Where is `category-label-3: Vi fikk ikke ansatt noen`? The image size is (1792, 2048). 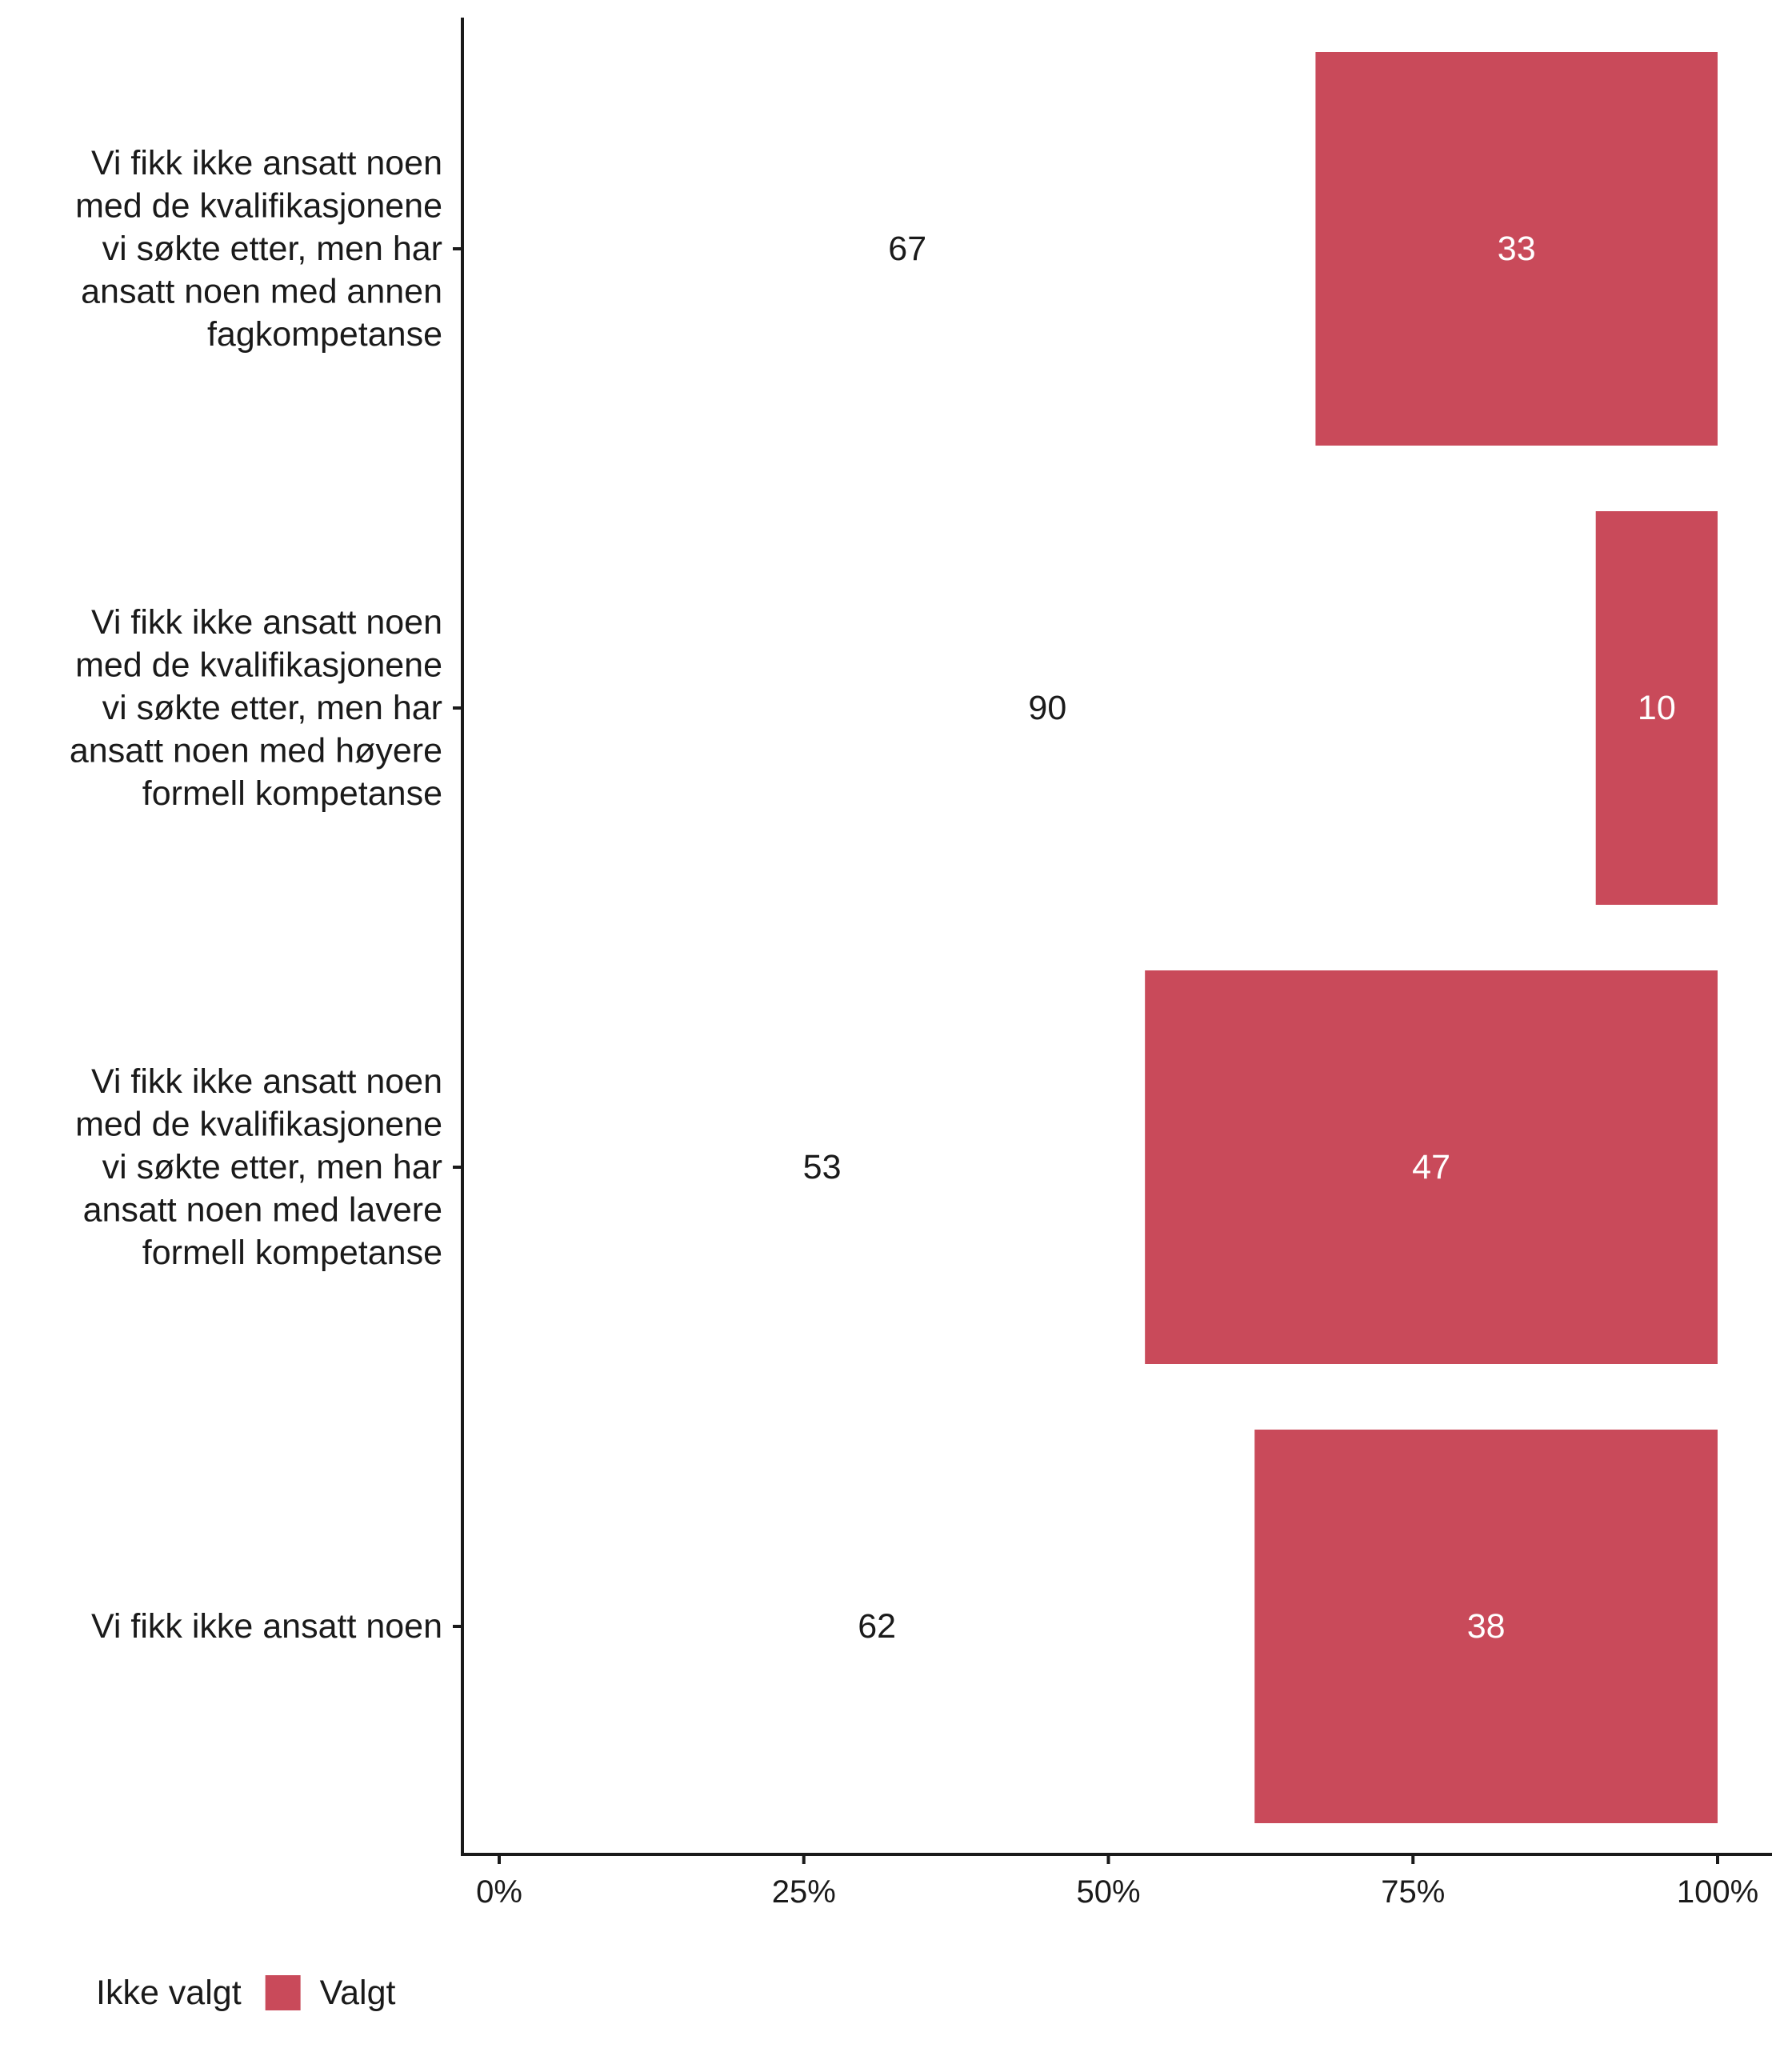
category-label-3: Vi fikk ikke ansatt noen is located at coordinates (266, 1626).